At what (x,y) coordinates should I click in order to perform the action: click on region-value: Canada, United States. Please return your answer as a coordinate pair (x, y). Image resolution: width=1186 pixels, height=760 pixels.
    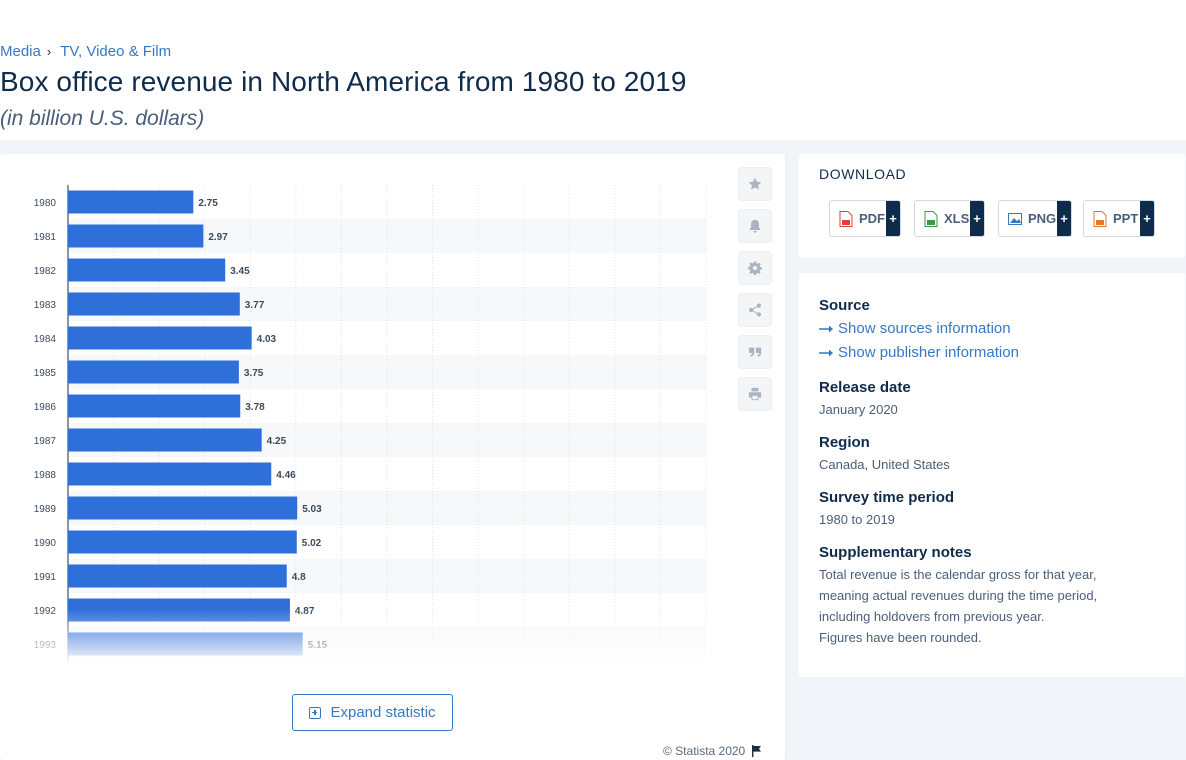
    Looking at the image, I should click on (884, 464).